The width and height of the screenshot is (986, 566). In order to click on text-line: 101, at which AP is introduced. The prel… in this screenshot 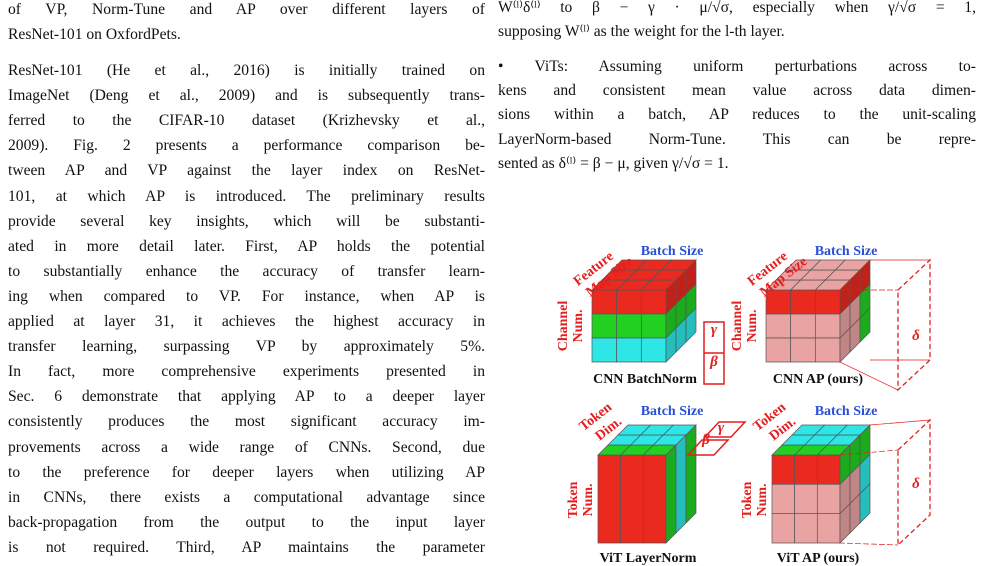, I will do `click(246, 196)`.